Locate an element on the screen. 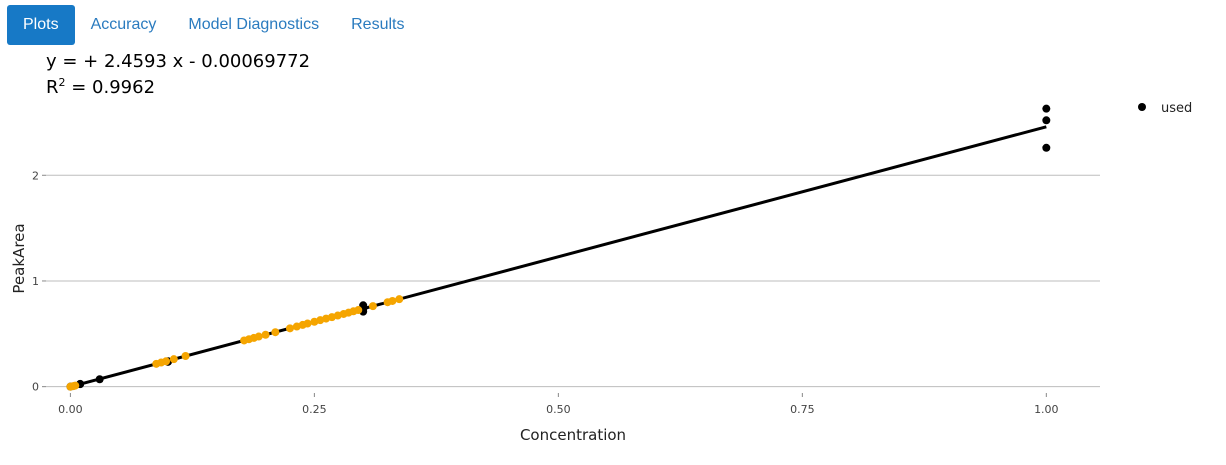 The height and width of the screenshot is (465, 1226). legend: used is located at coordinates (1165, 108).